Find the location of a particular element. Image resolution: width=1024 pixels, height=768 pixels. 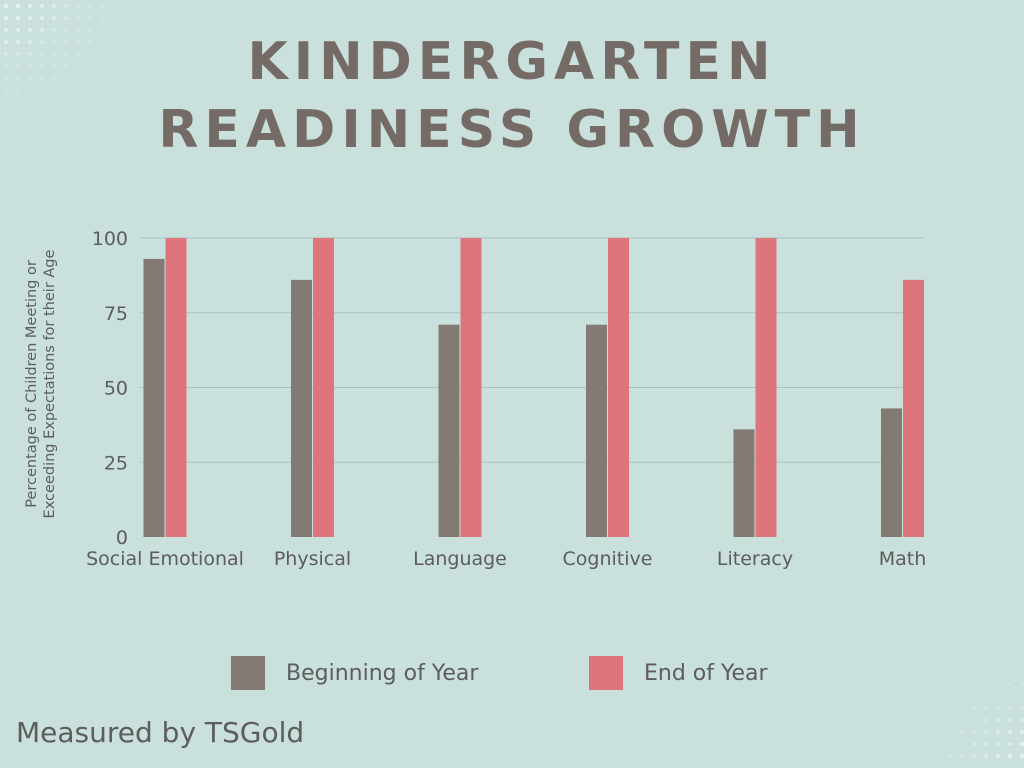

y-tick-label-75: 75 is located at coordinates (116, 314).